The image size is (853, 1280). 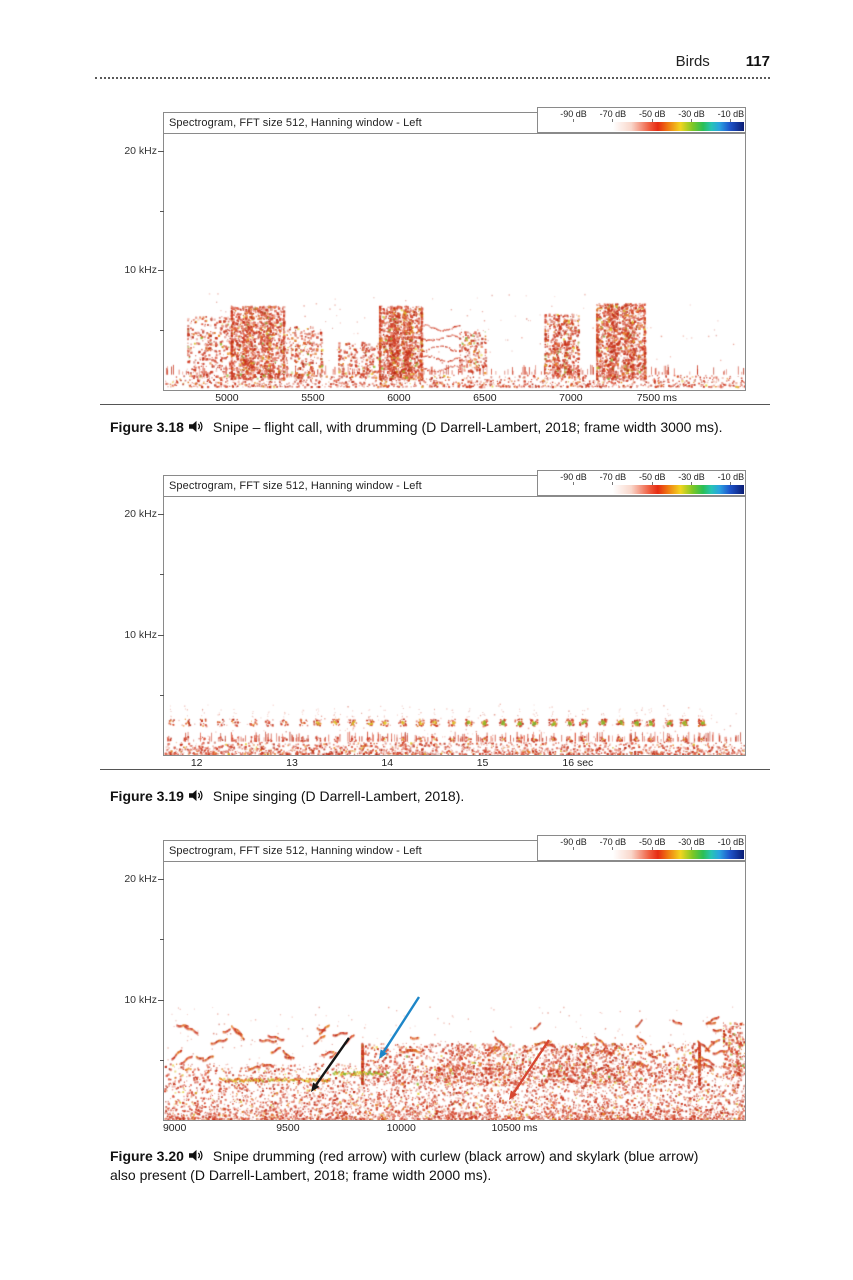 I want to click on page-number: 117, so click(x=757, y=61).